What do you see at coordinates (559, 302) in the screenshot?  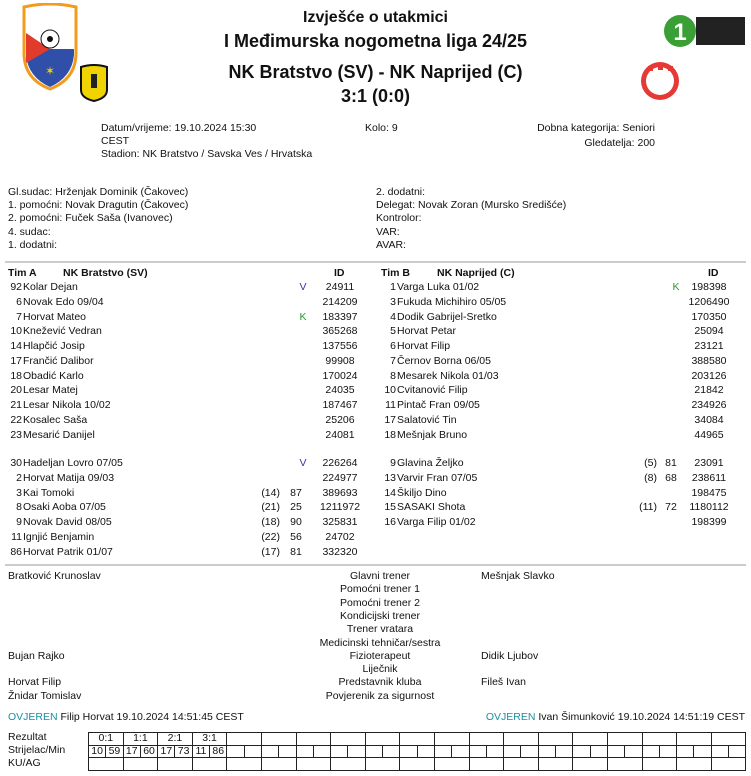 I see `player-row: 3 Fukuda Michihiro 05/05 1206490` at bounding box center [559, 302].